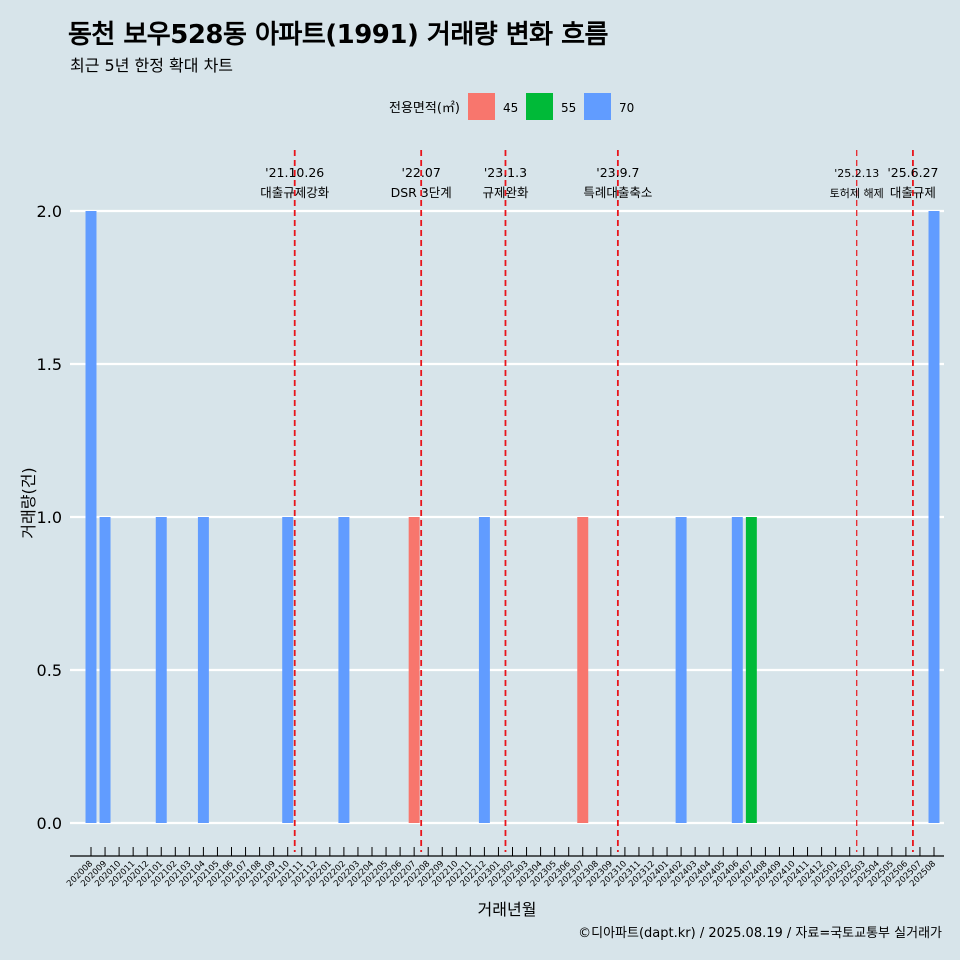 Image resolution: width=960 pixels, height=960 pixels. What do you see at coordinates (568, 108) in the screenshot?
I see `legend-label-55: 55` at bounding box center [568, 108].